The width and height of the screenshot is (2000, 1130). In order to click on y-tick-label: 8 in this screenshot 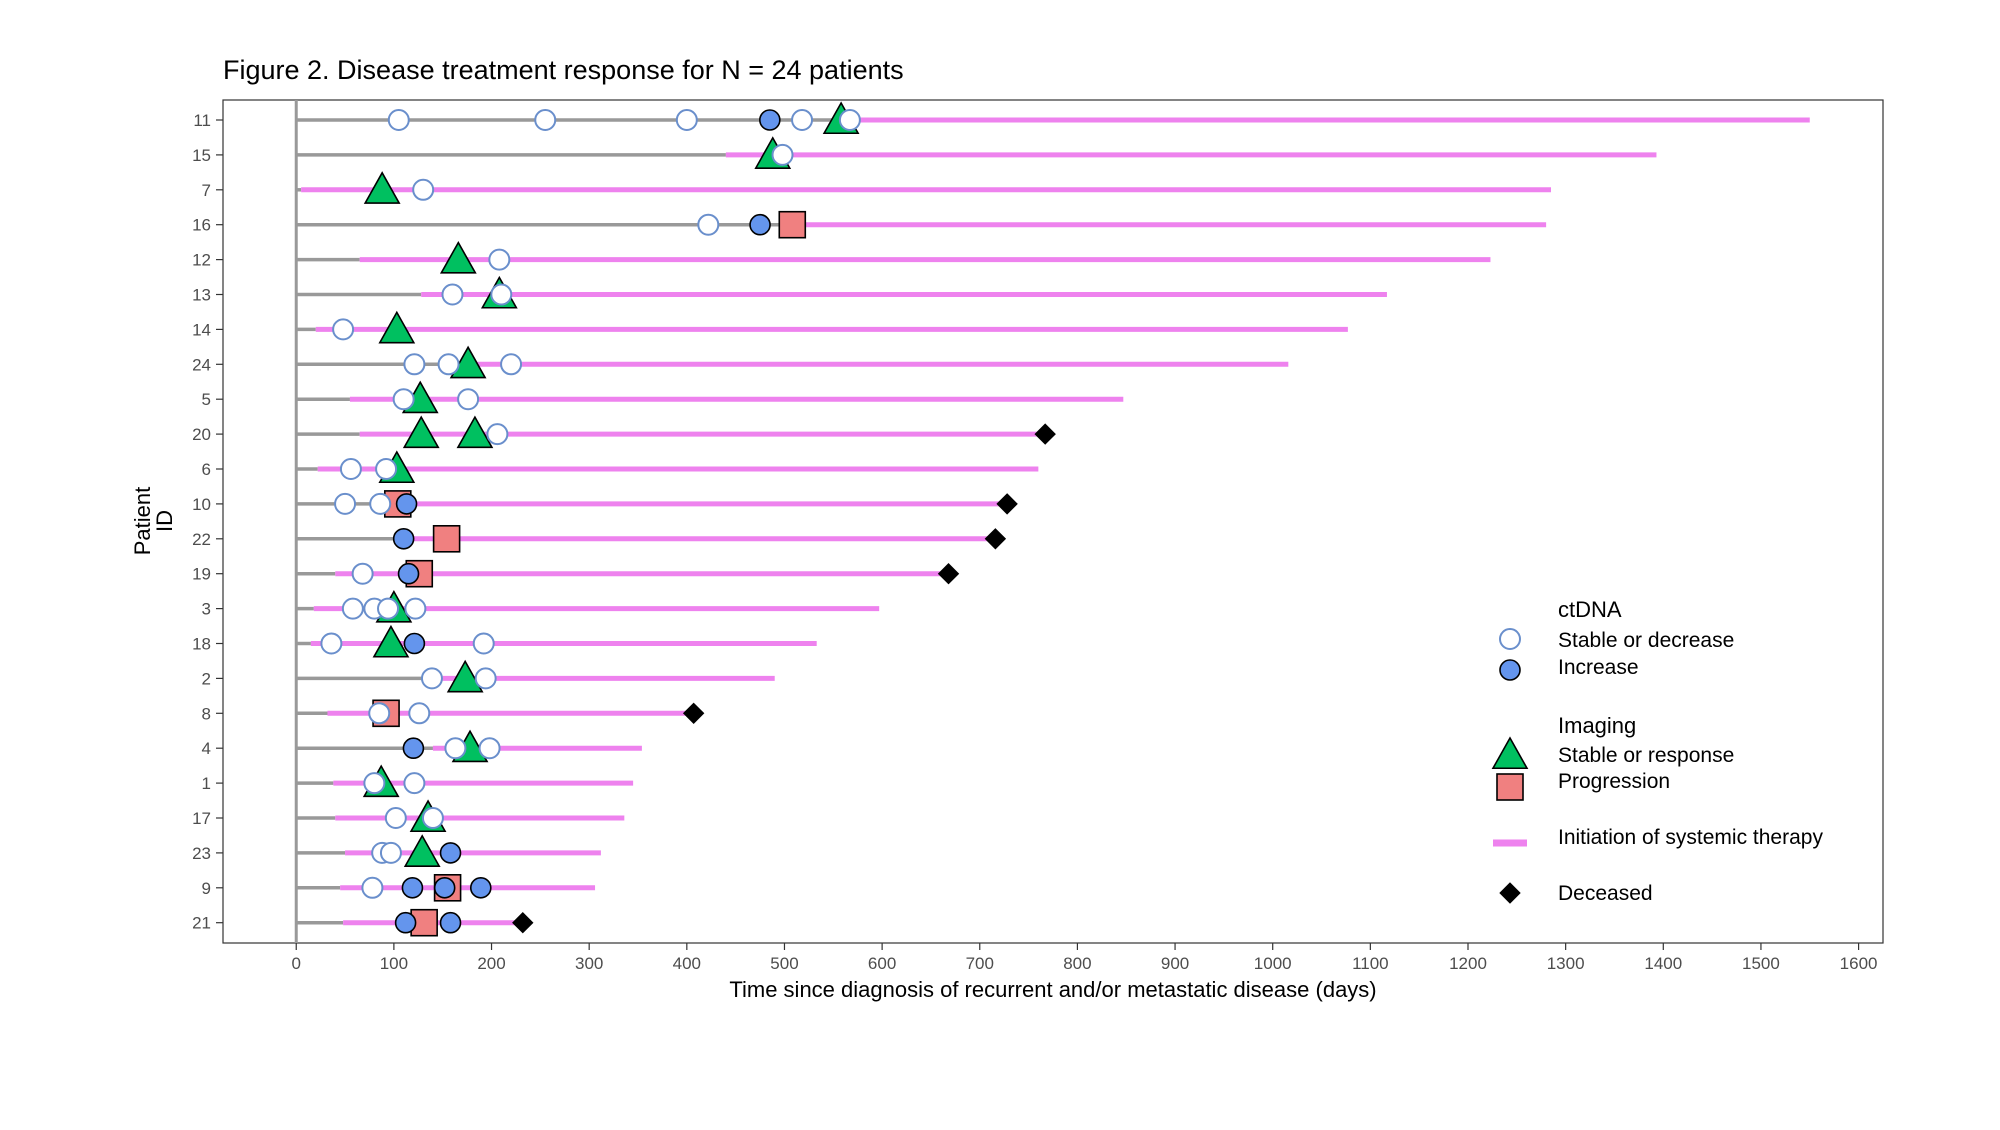, I will do `click(206, 713)`.